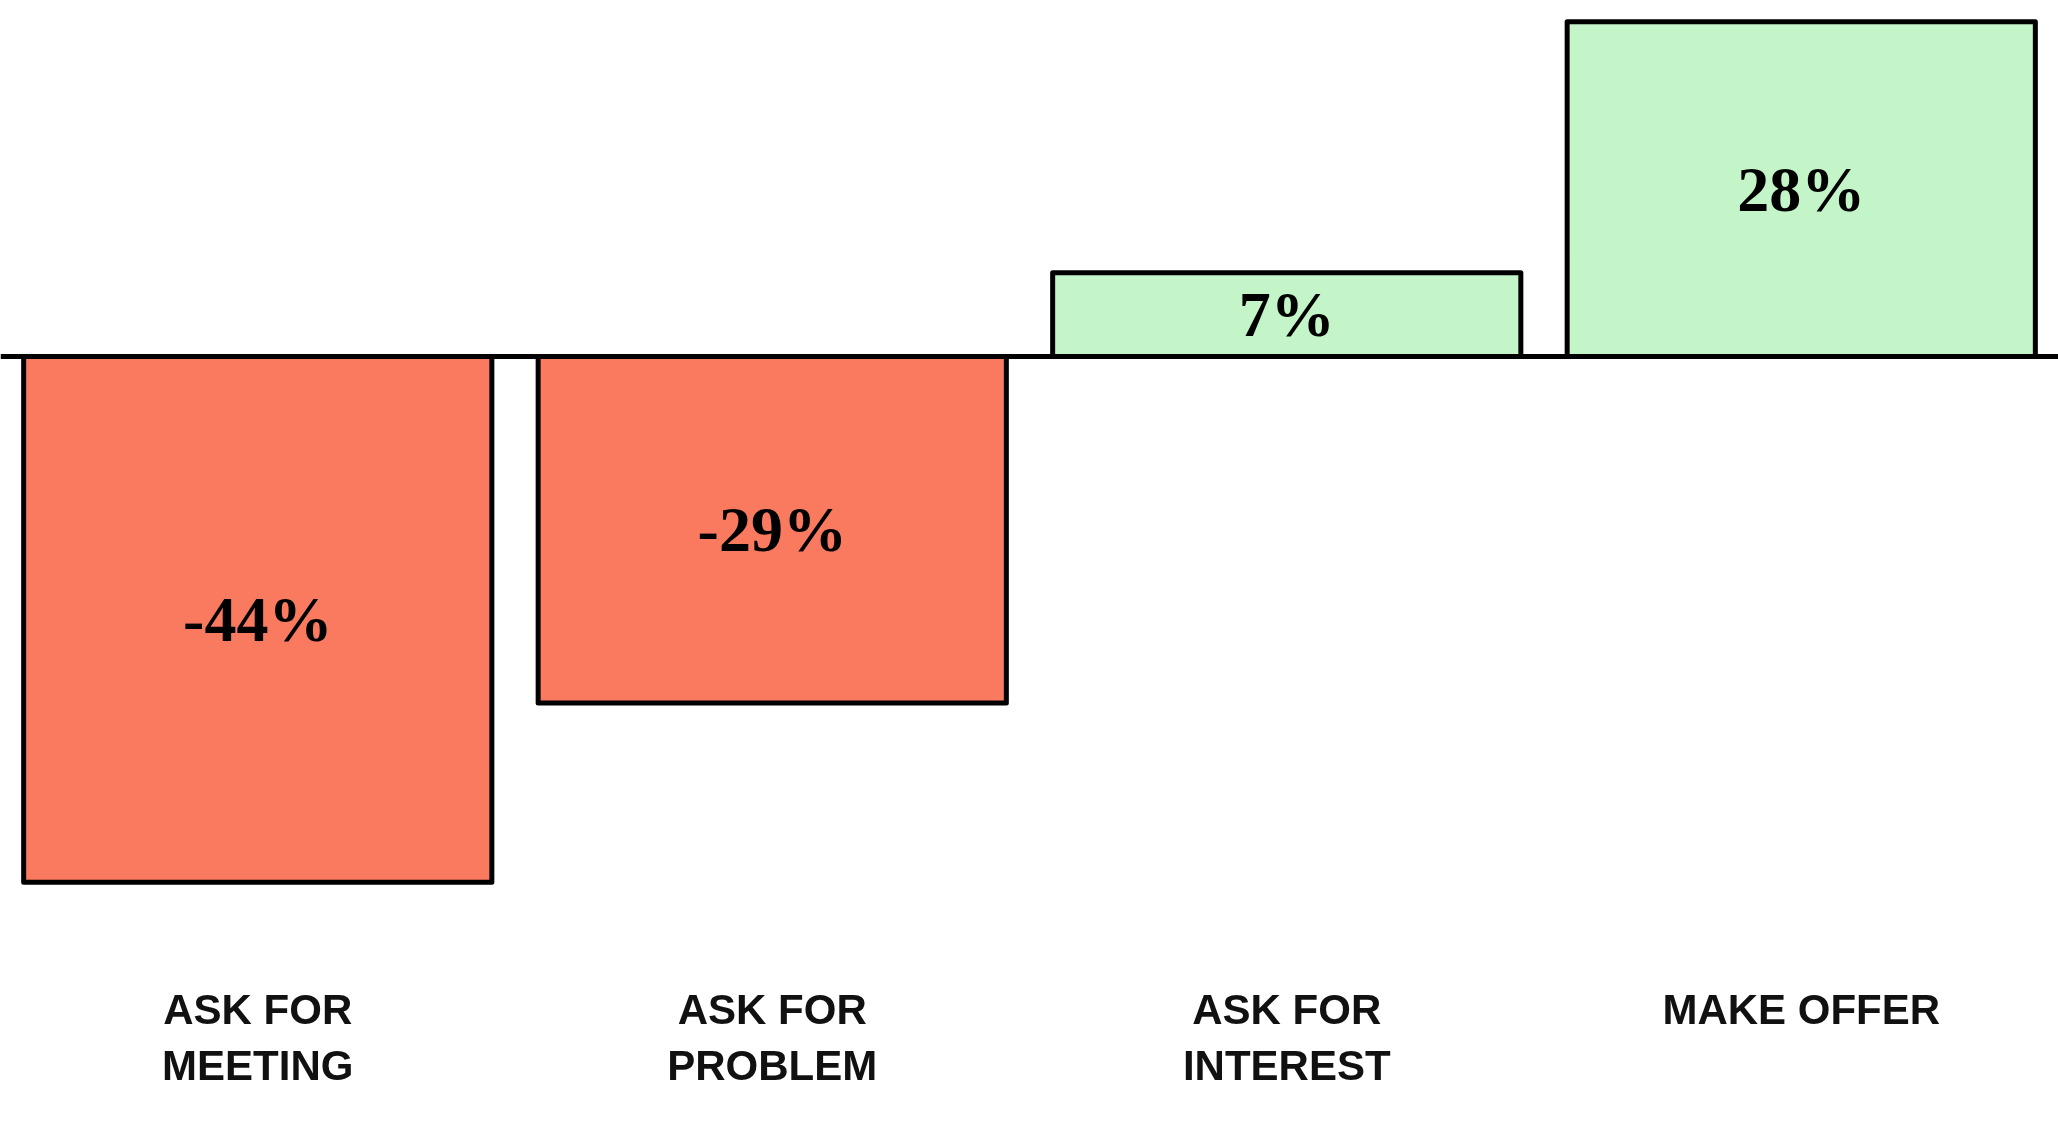  What do you see at coordinates (772, 1037) in the screenshot?
I see `x-tick-label: ASK FOR PROBLEM` at bounding box center [772, 1037].